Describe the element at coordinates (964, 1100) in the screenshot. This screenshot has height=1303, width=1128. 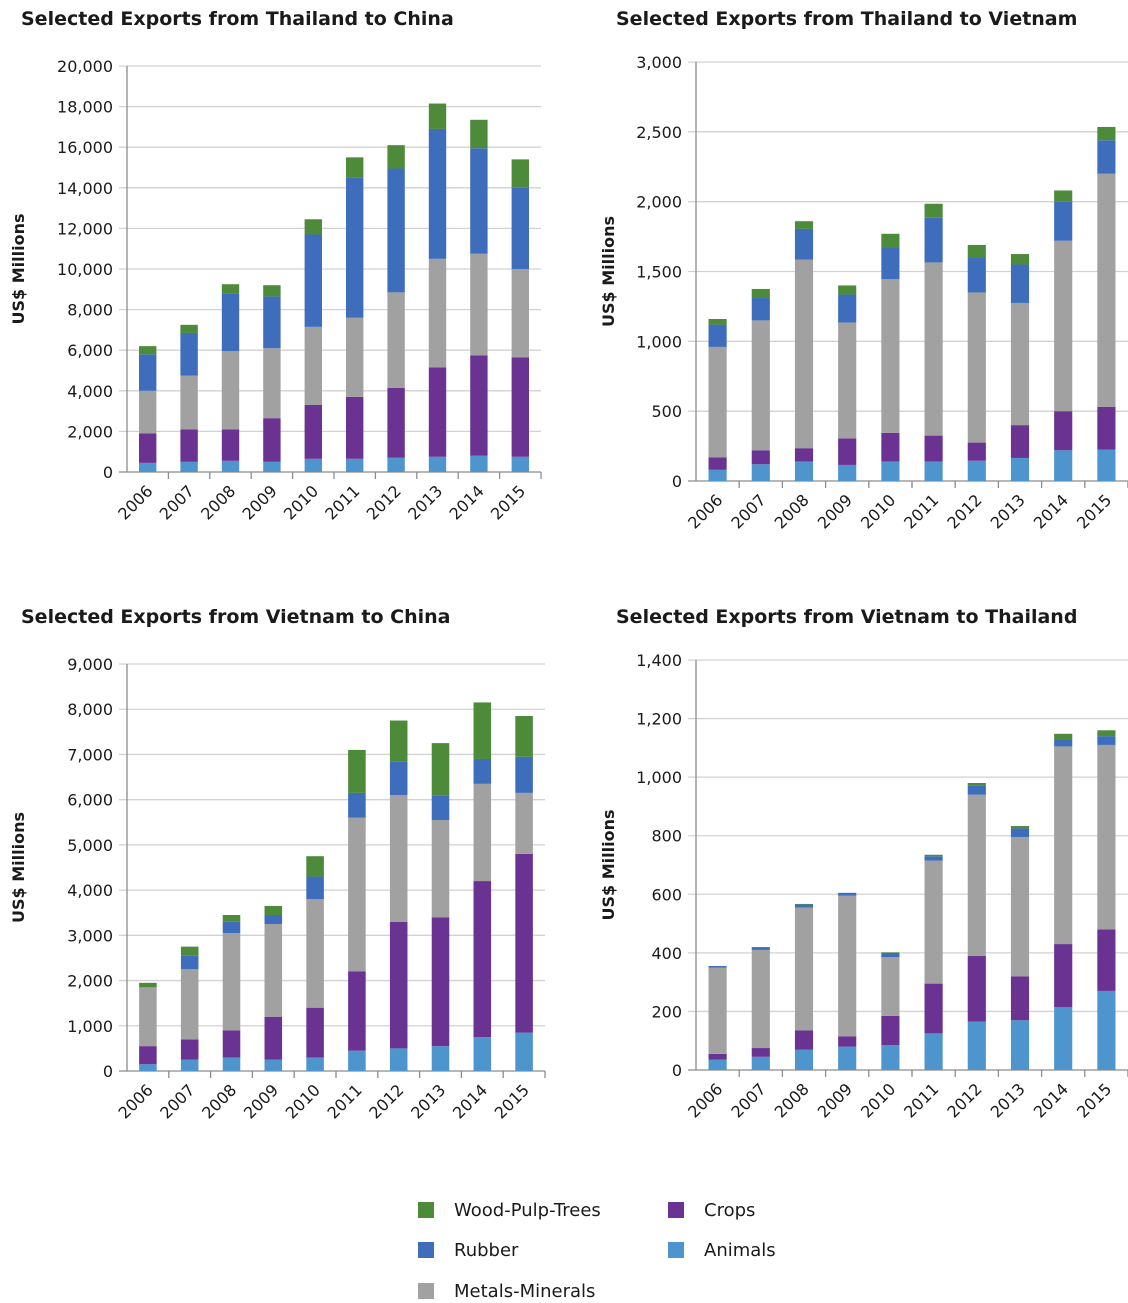
I see `x-tick-label: 2012` at that location.